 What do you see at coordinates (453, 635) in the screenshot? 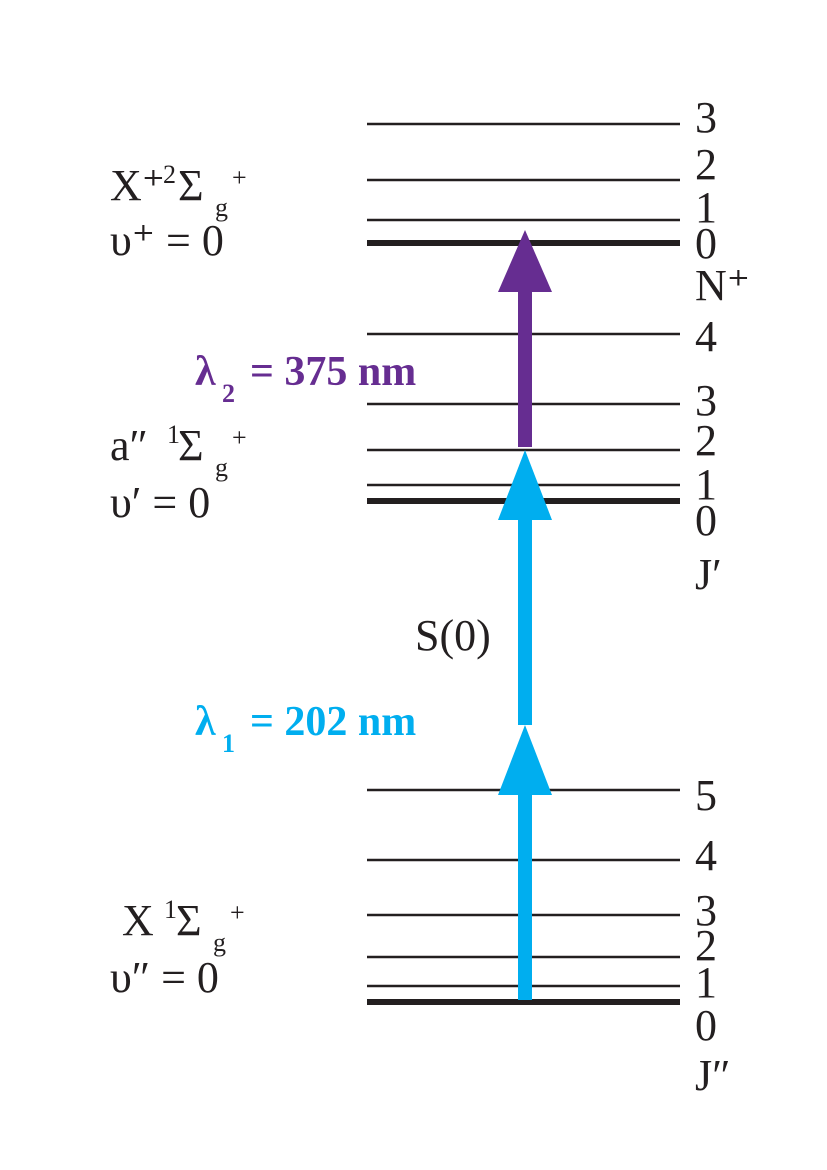
I see `branch-label: S(0)` at bounding box center [453, 635].